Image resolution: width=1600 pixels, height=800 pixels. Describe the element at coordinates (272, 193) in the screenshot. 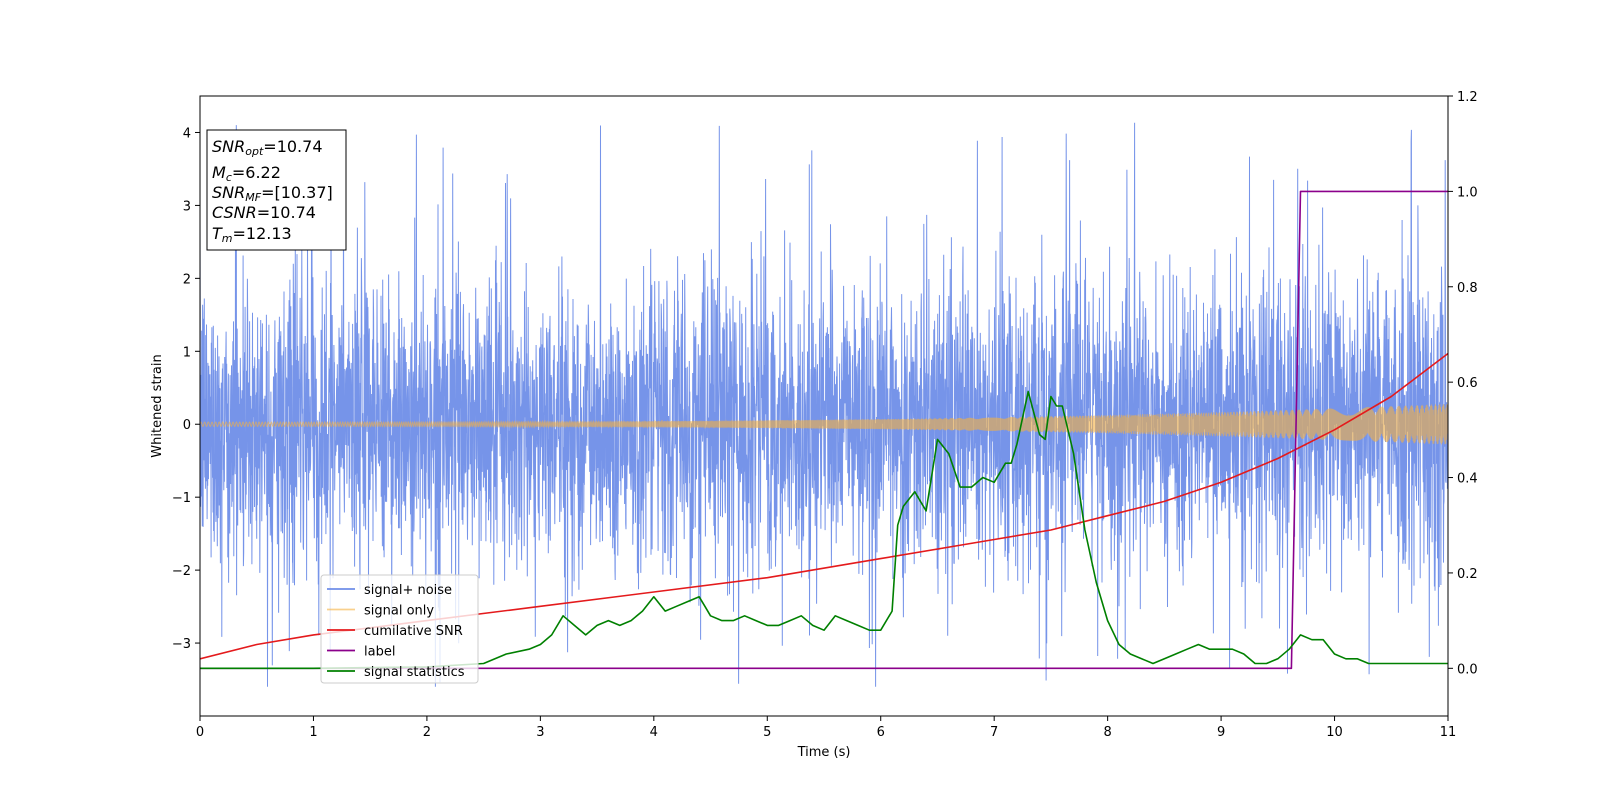

I see `info-snr-mf: SNRMF=[10.37]` at that location.